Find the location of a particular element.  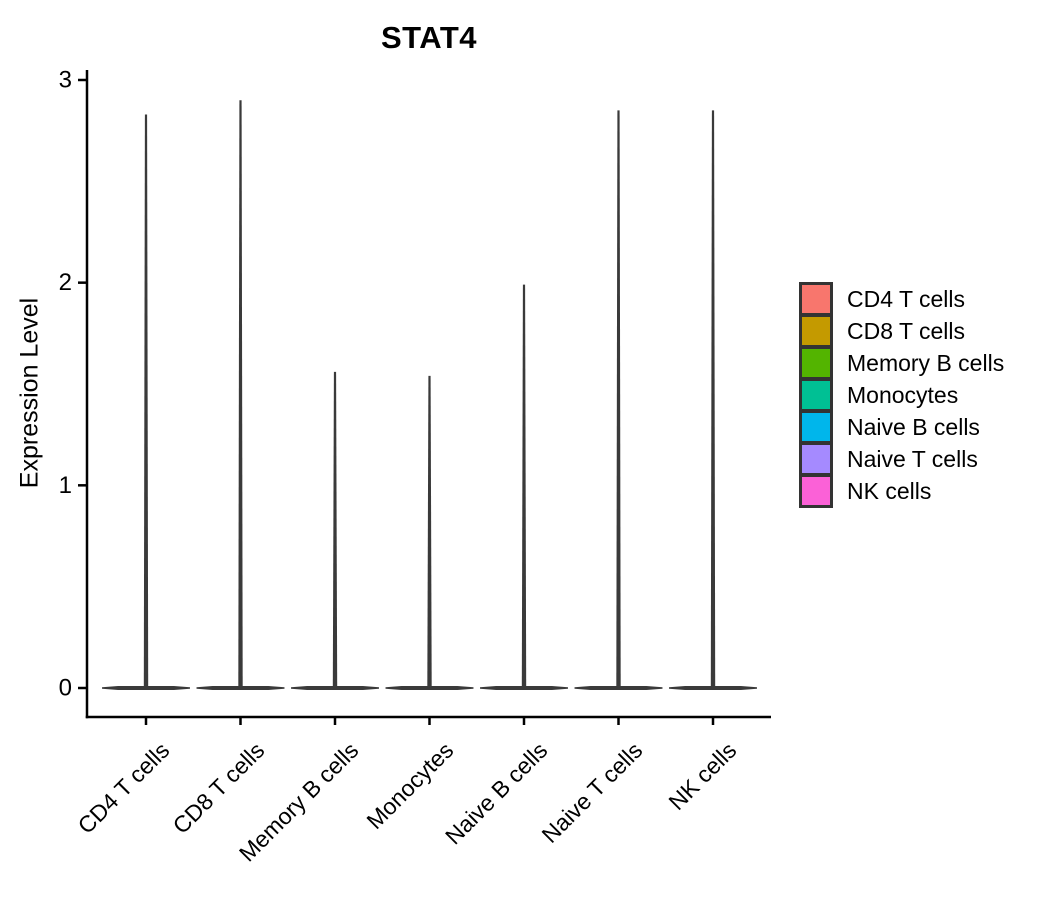

violin-spike-cd8-t-cells is located at coordinates (240, 394).